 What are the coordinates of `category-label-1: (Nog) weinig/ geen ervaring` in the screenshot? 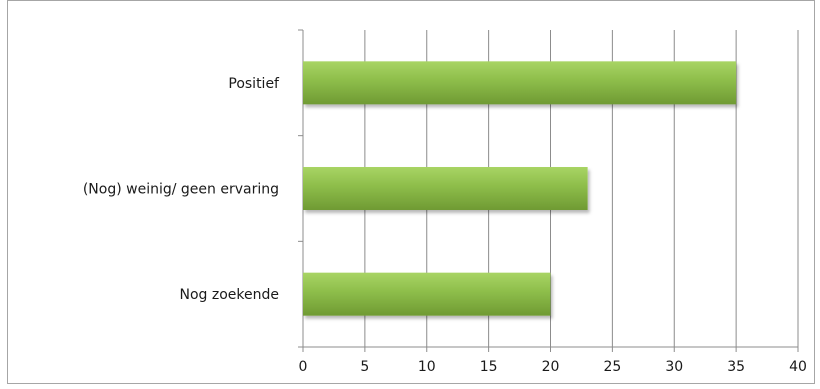 It's located at (181, 190).